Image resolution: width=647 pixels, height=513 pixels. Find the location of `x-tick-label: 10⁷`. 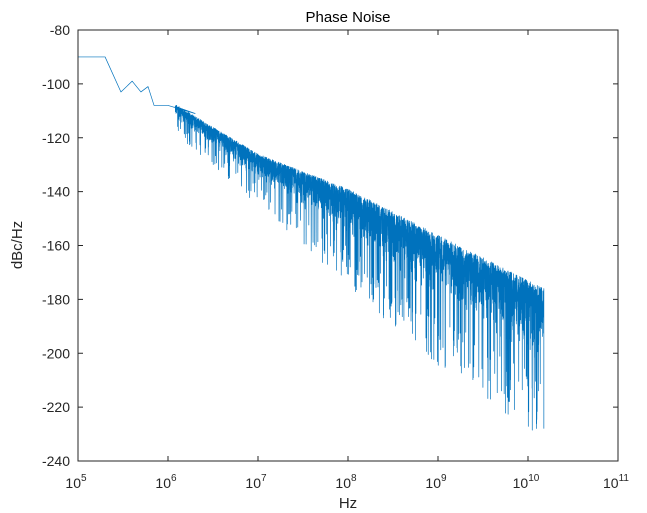

x-tick-label: 10⁷ is located at coordinates (256, 482).